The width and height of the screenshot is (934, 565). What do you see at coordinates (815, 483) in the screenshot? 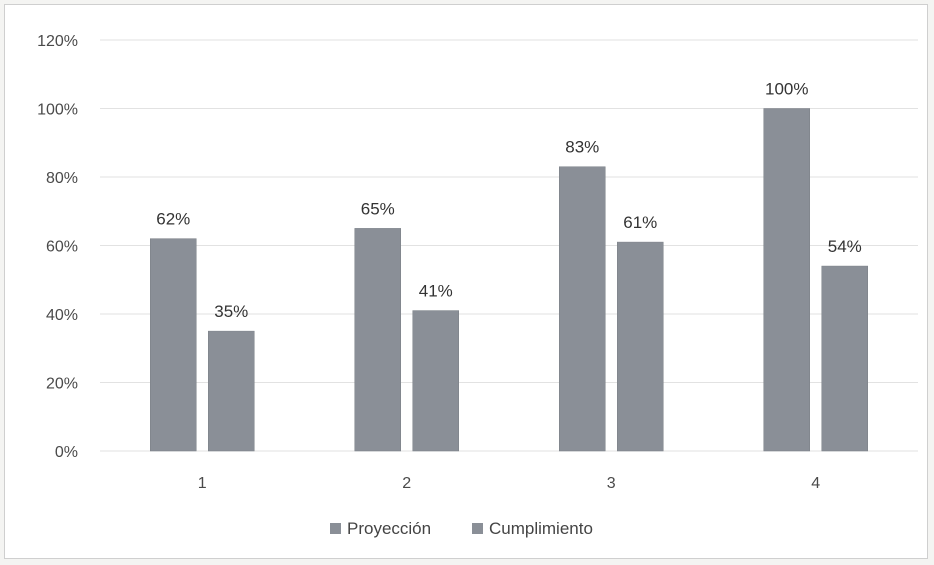
I see `x-tick-label: 4` at bounding box center [815, 483].